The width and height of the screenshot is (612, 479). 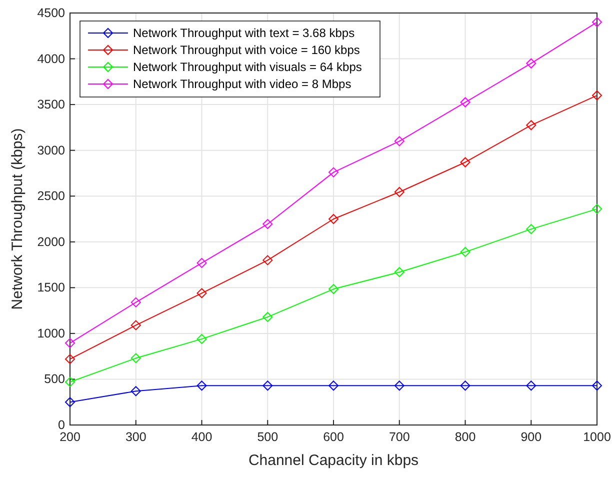 What do you see at coordinates (62, 425) in the screenshot?
I see `y-tick-label: 0` at bounding box center [62, 425].